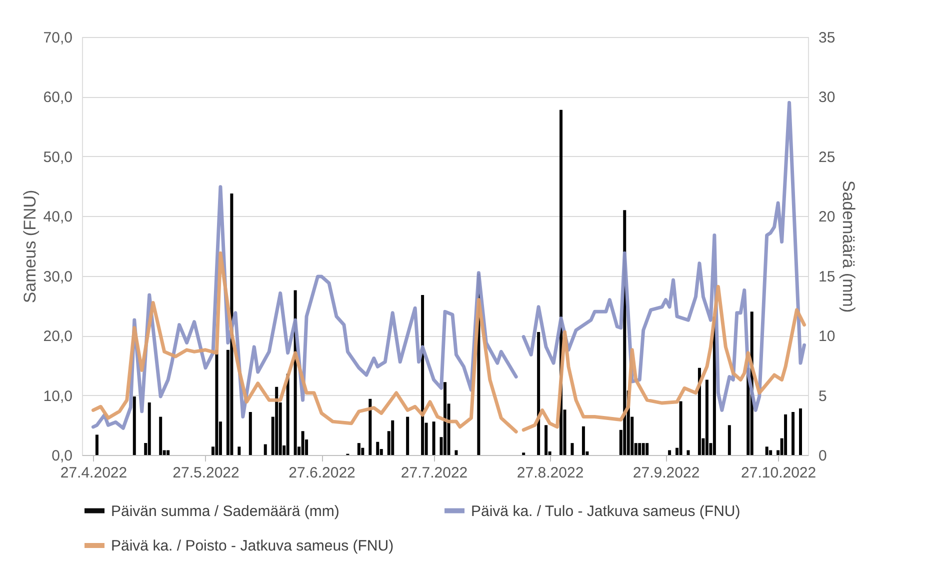  I want to click on y-tick-label: 50,0, so click(57, 157).